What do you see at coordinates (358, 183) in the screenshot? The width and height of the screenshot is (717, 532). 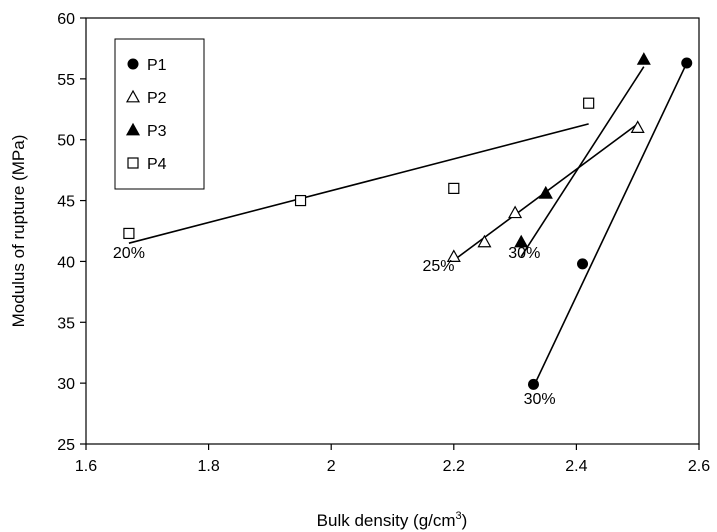 I see `trendline-p4` at bounding box center [358, 183].